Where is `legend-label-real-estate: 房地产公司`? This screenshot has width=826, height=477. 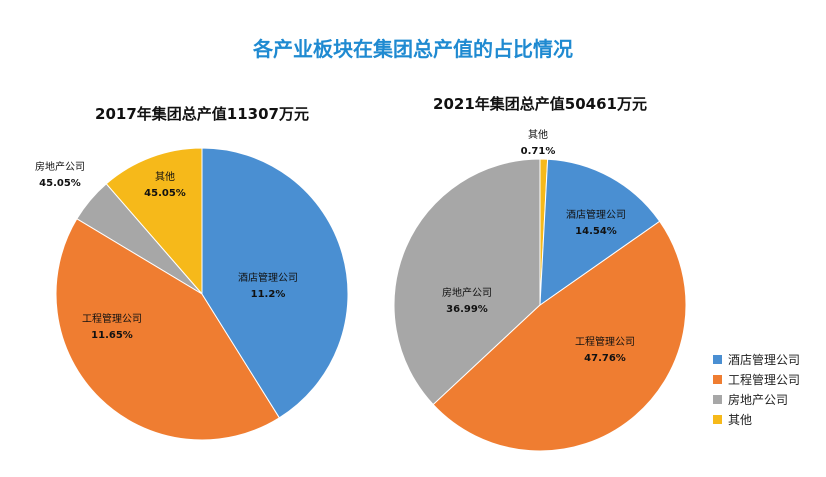 legend-label-real-estate: 房地产公司 is located at coordinates (758, 399).